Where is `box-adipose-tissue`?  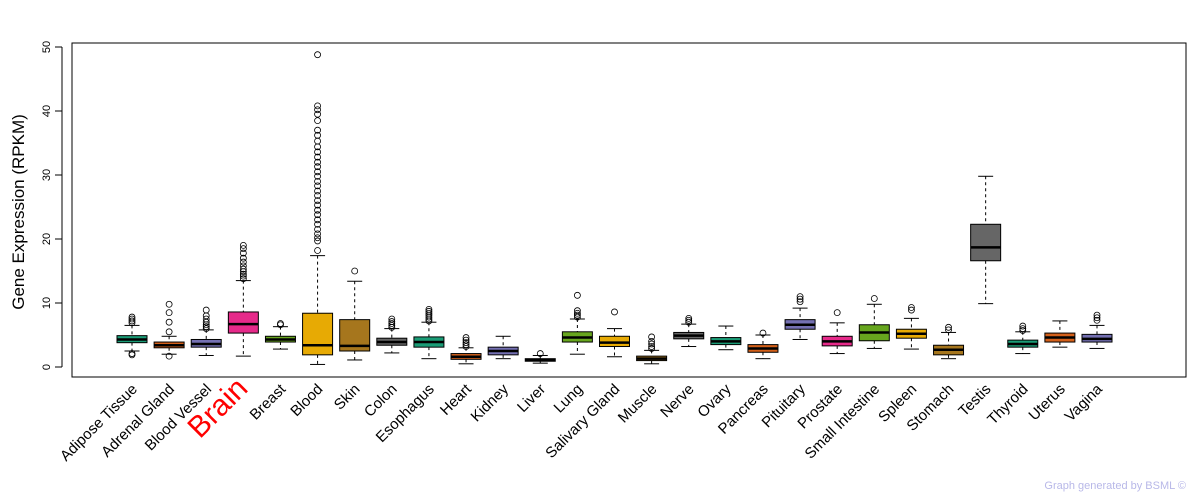
box-adipose-tissue is located at coordinates (132, 336).